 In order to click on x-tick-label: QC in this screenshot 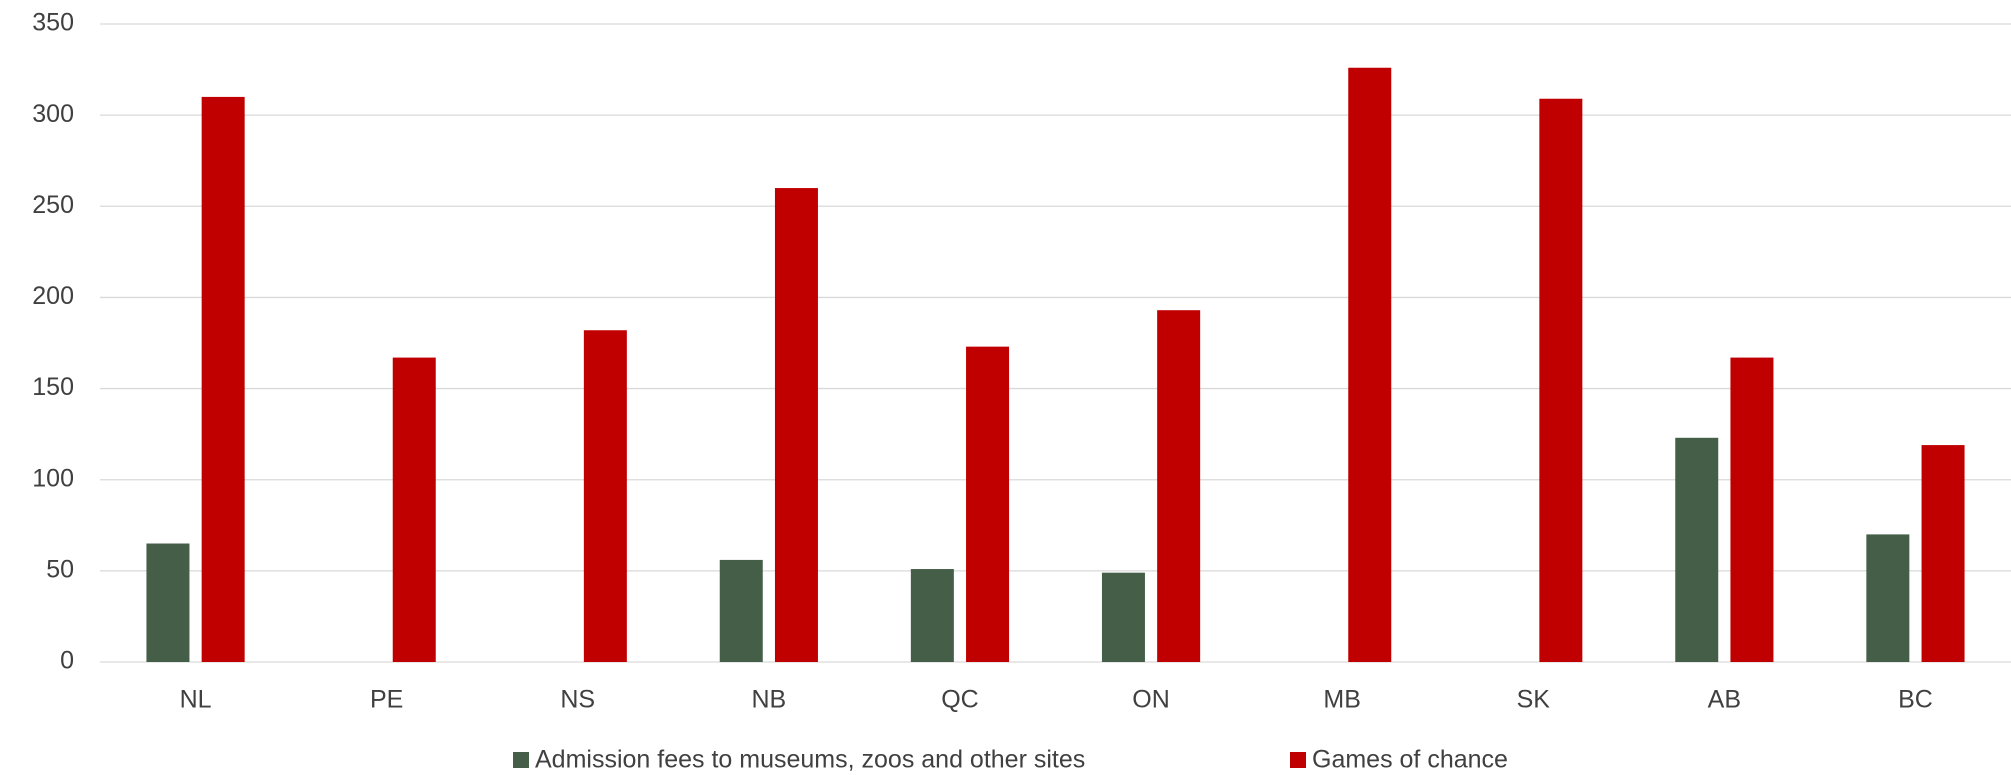, I will do `click(960, 700)`.